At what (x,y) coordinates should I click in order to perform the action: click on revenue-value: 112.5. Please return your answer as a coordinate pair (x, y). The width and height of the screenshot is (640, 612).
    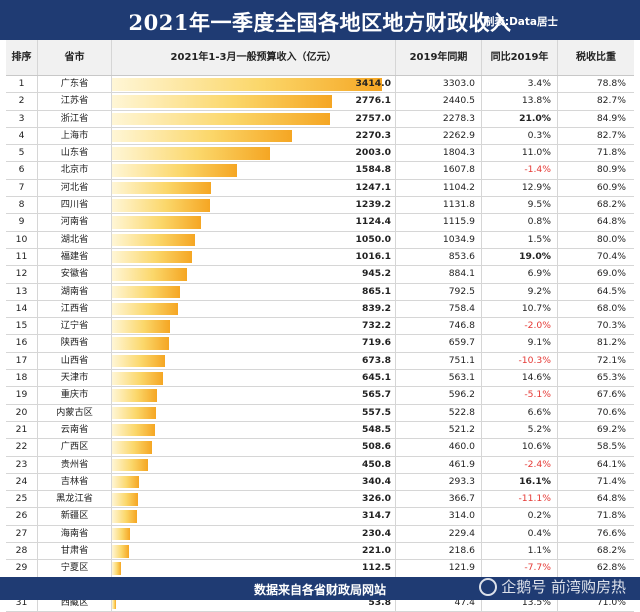
    Looking at the image, I should click on (376, 568).